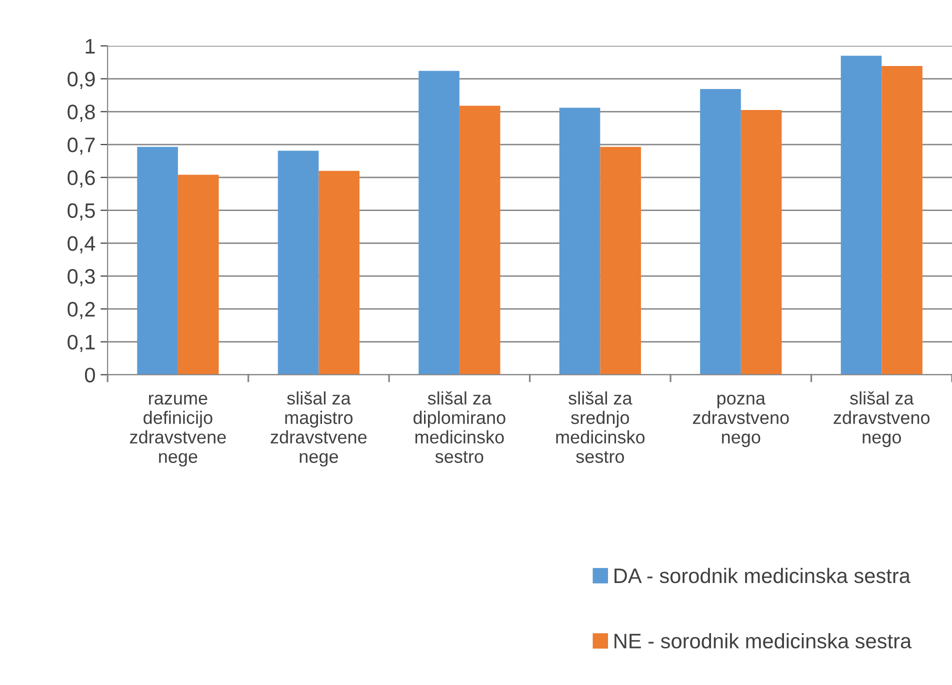 The width and height of the screenshot is (952, 685). What do you see at coordinates (762, 576) in the screenshot?
I see `legend-label: DA - sorodnik medicinska sestra` at bounding box center [762, 576].